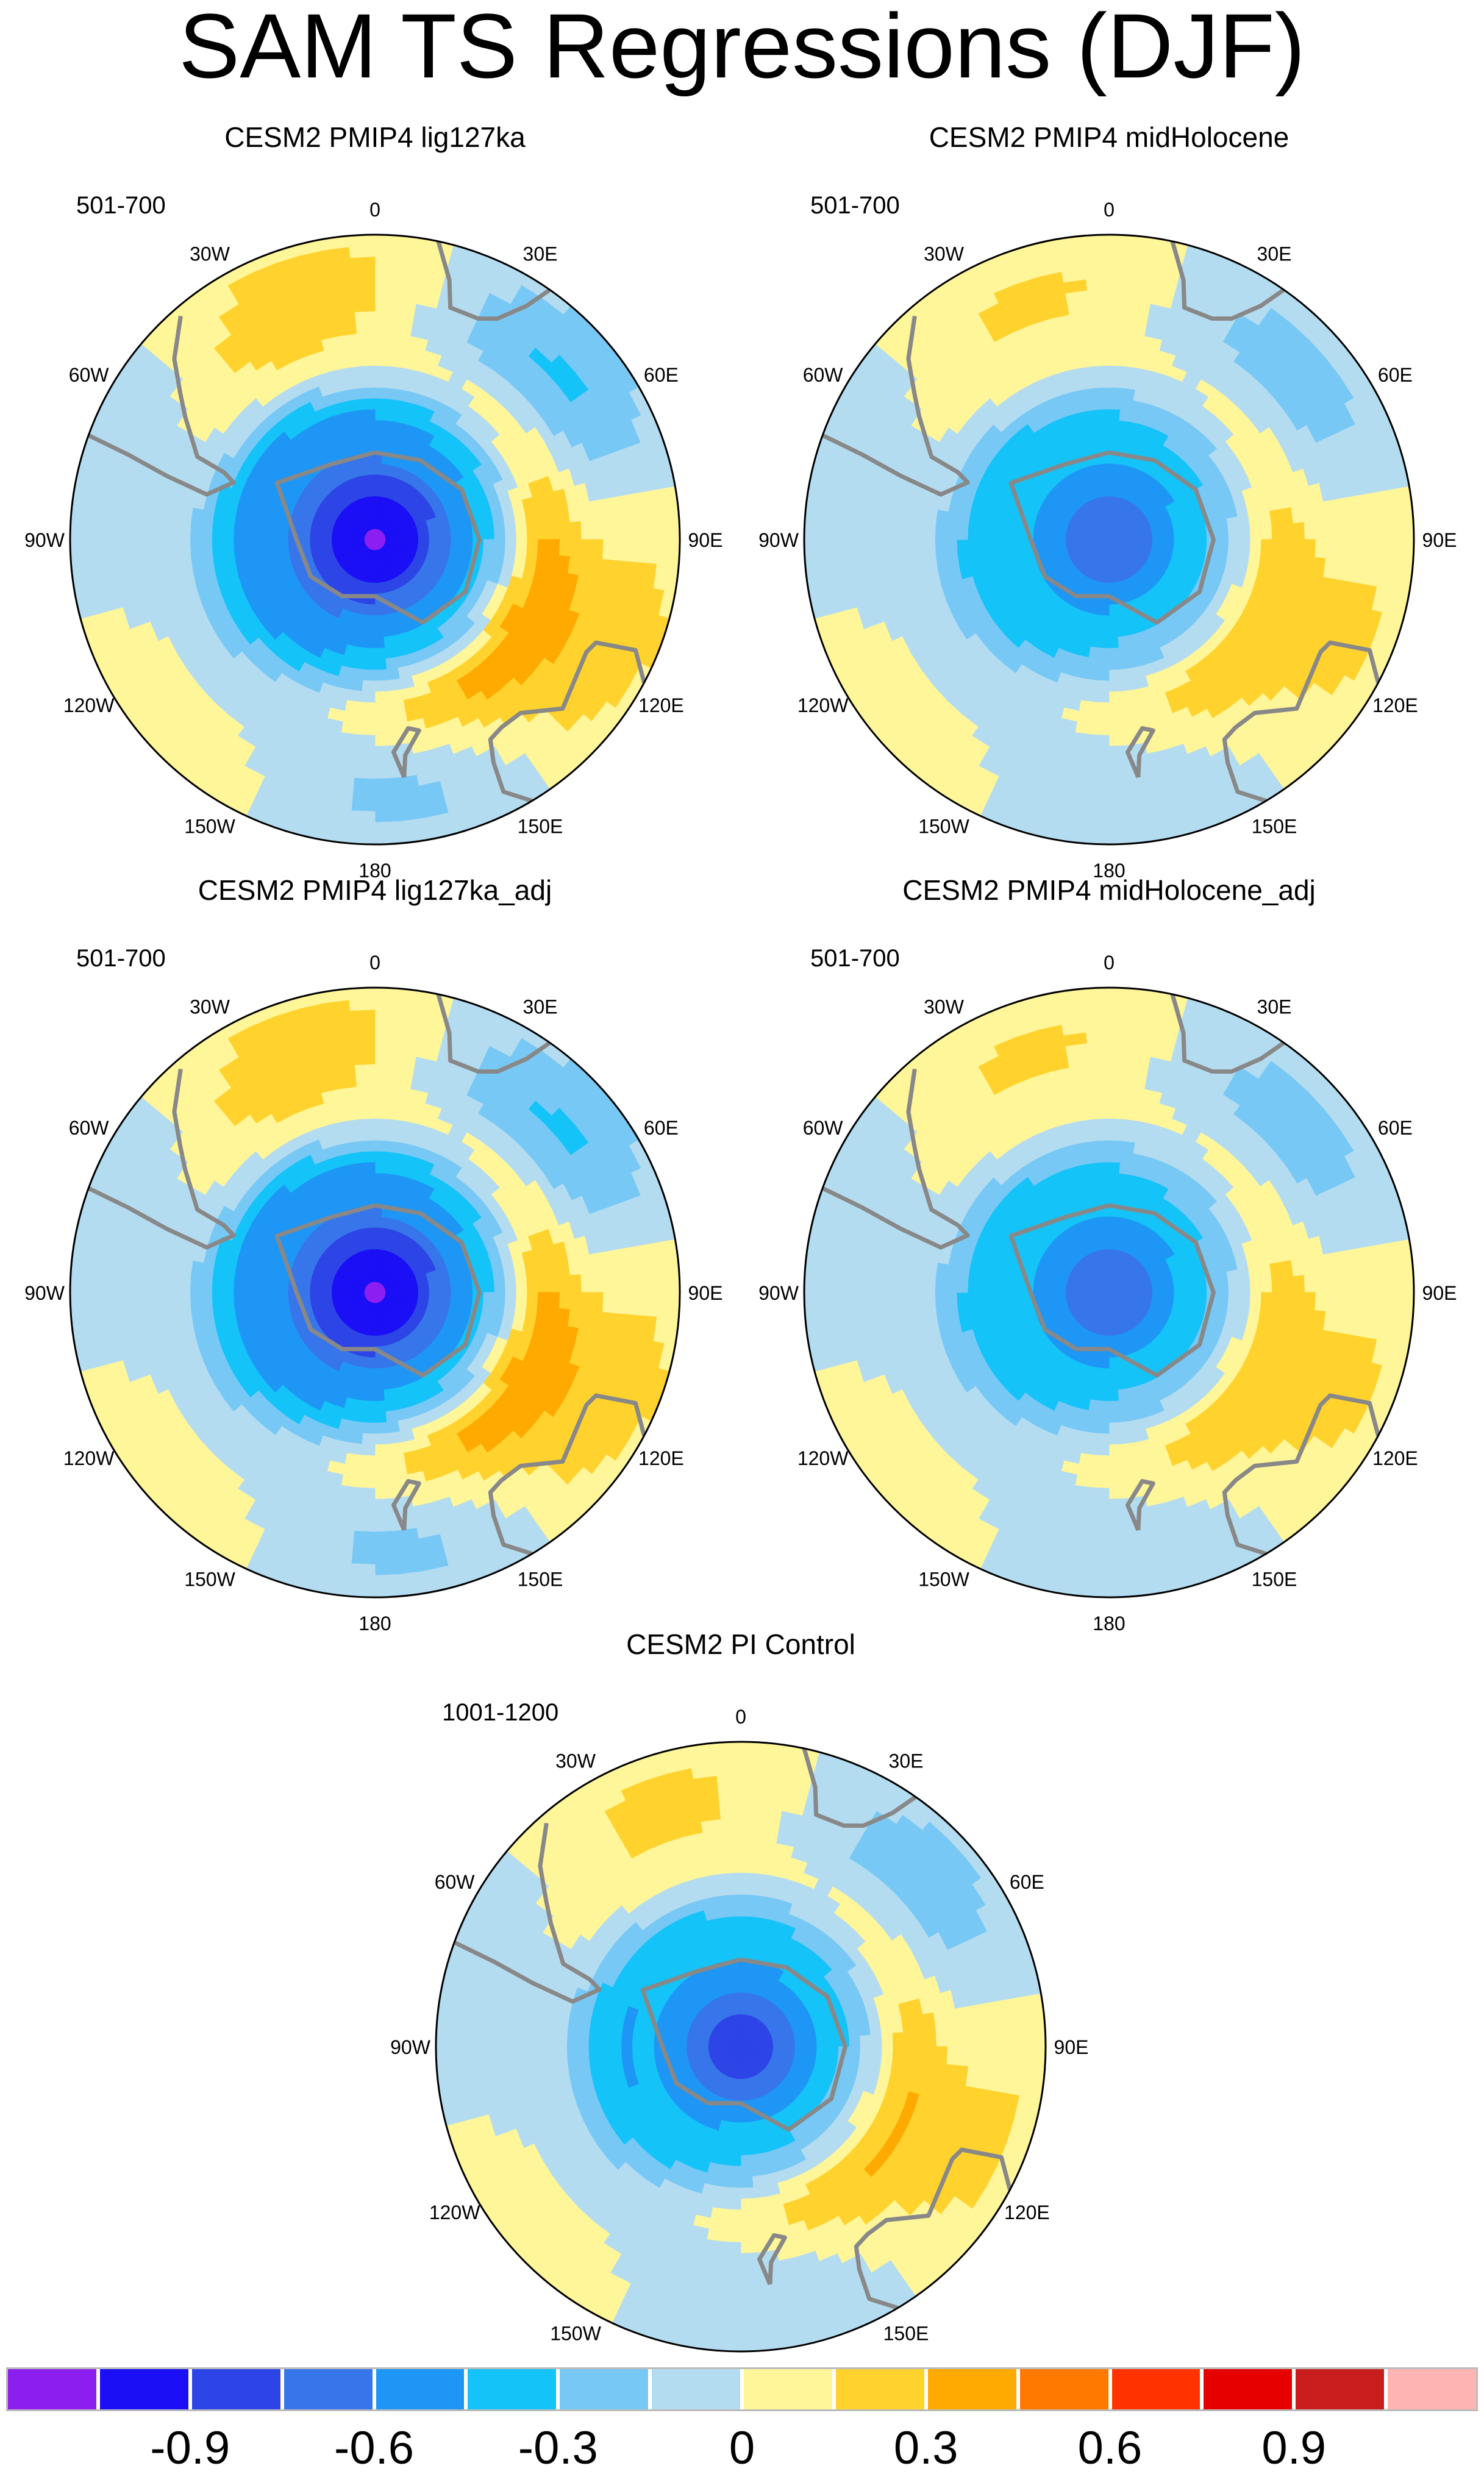 The height and width of the screenshot is (2474, 1484). What do you see at coordinates (406, 752) in the screenshot?
I see `new-zealand-coast` at bounding box center [406, 752].